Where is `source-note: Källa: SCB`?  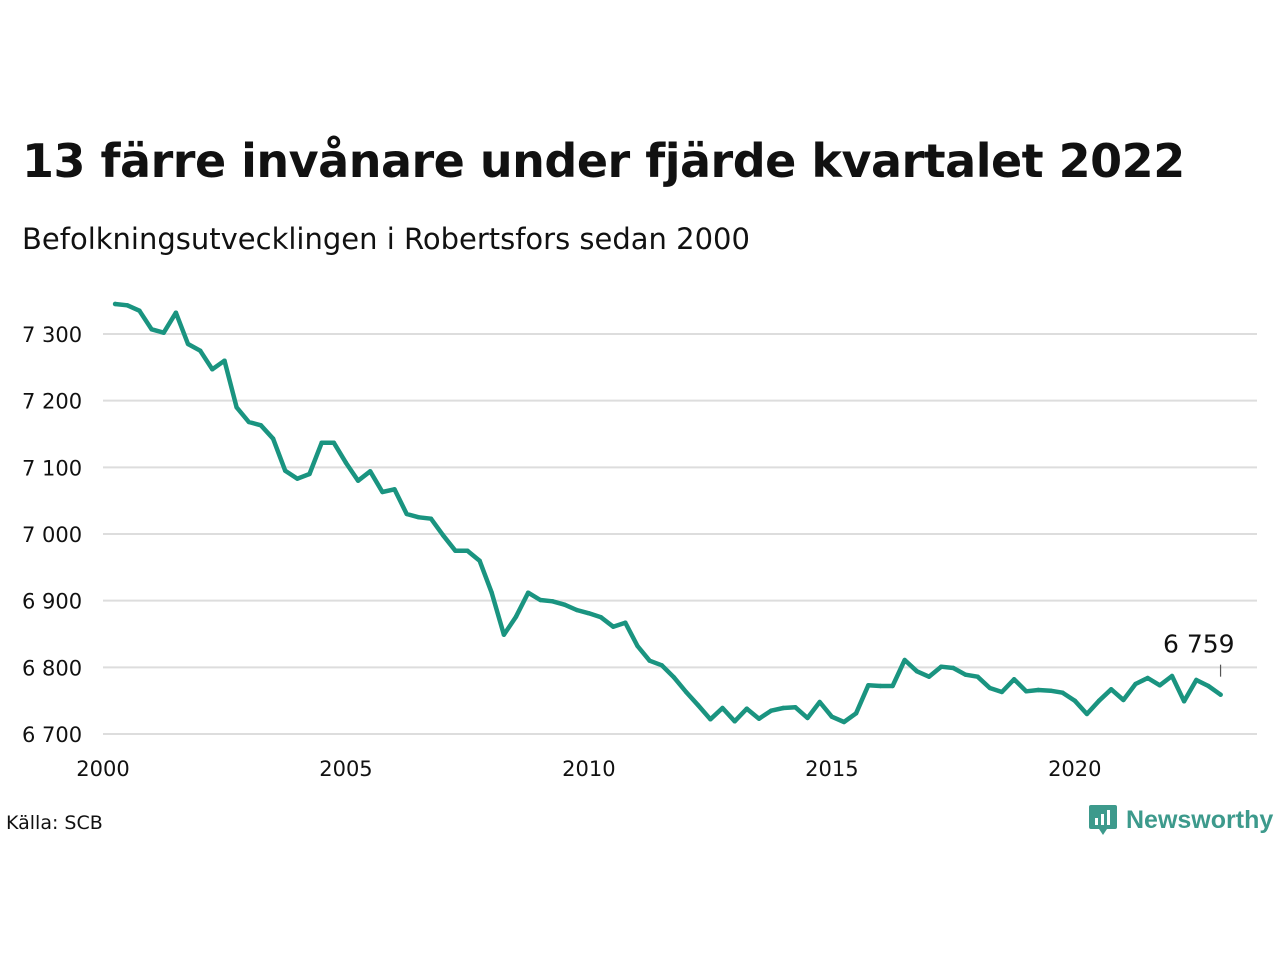
source-note: Källa: SCB is located at coordinates (54, 823).